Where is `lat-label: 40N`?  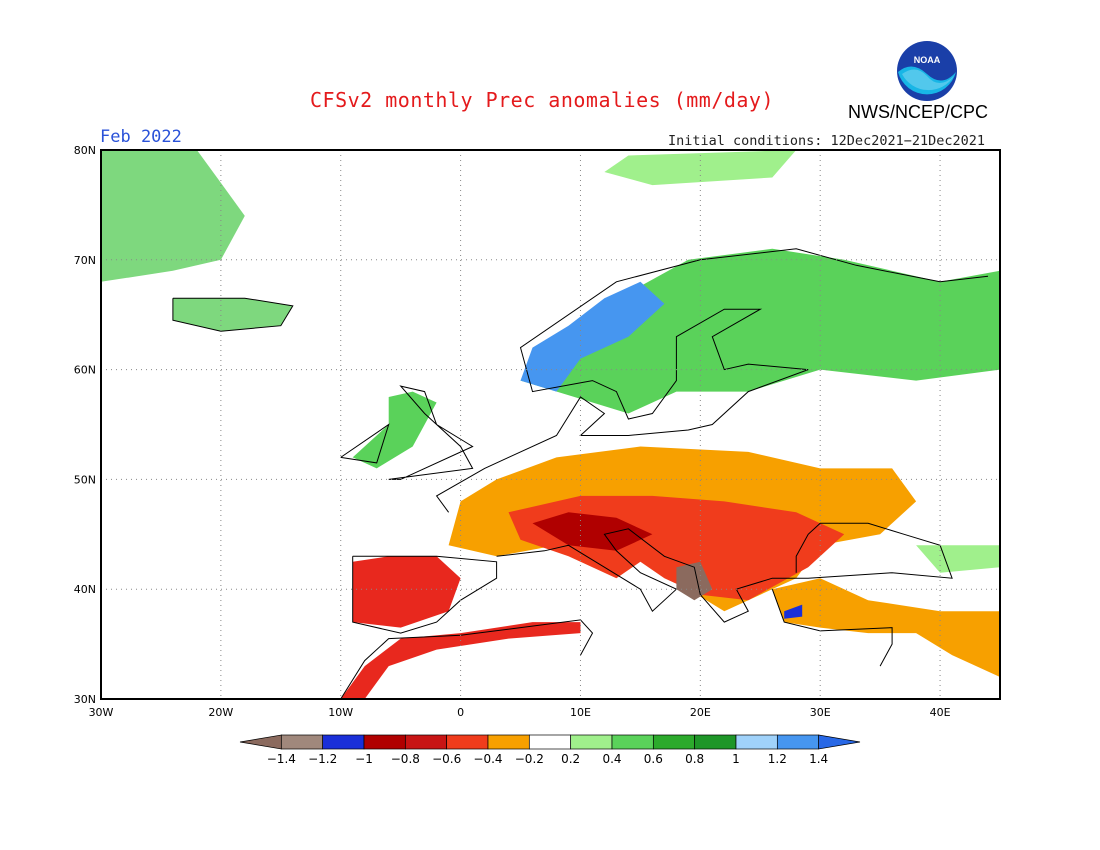 lat-label: 40N is located at coordinates (85, 589).